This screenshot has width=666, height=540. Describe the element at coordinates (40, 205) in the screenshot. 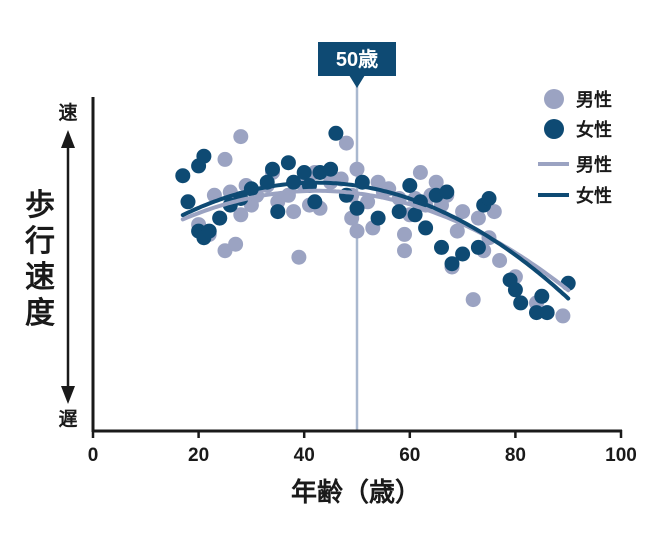

I see `y-axis-title-char: 歩` at that location.